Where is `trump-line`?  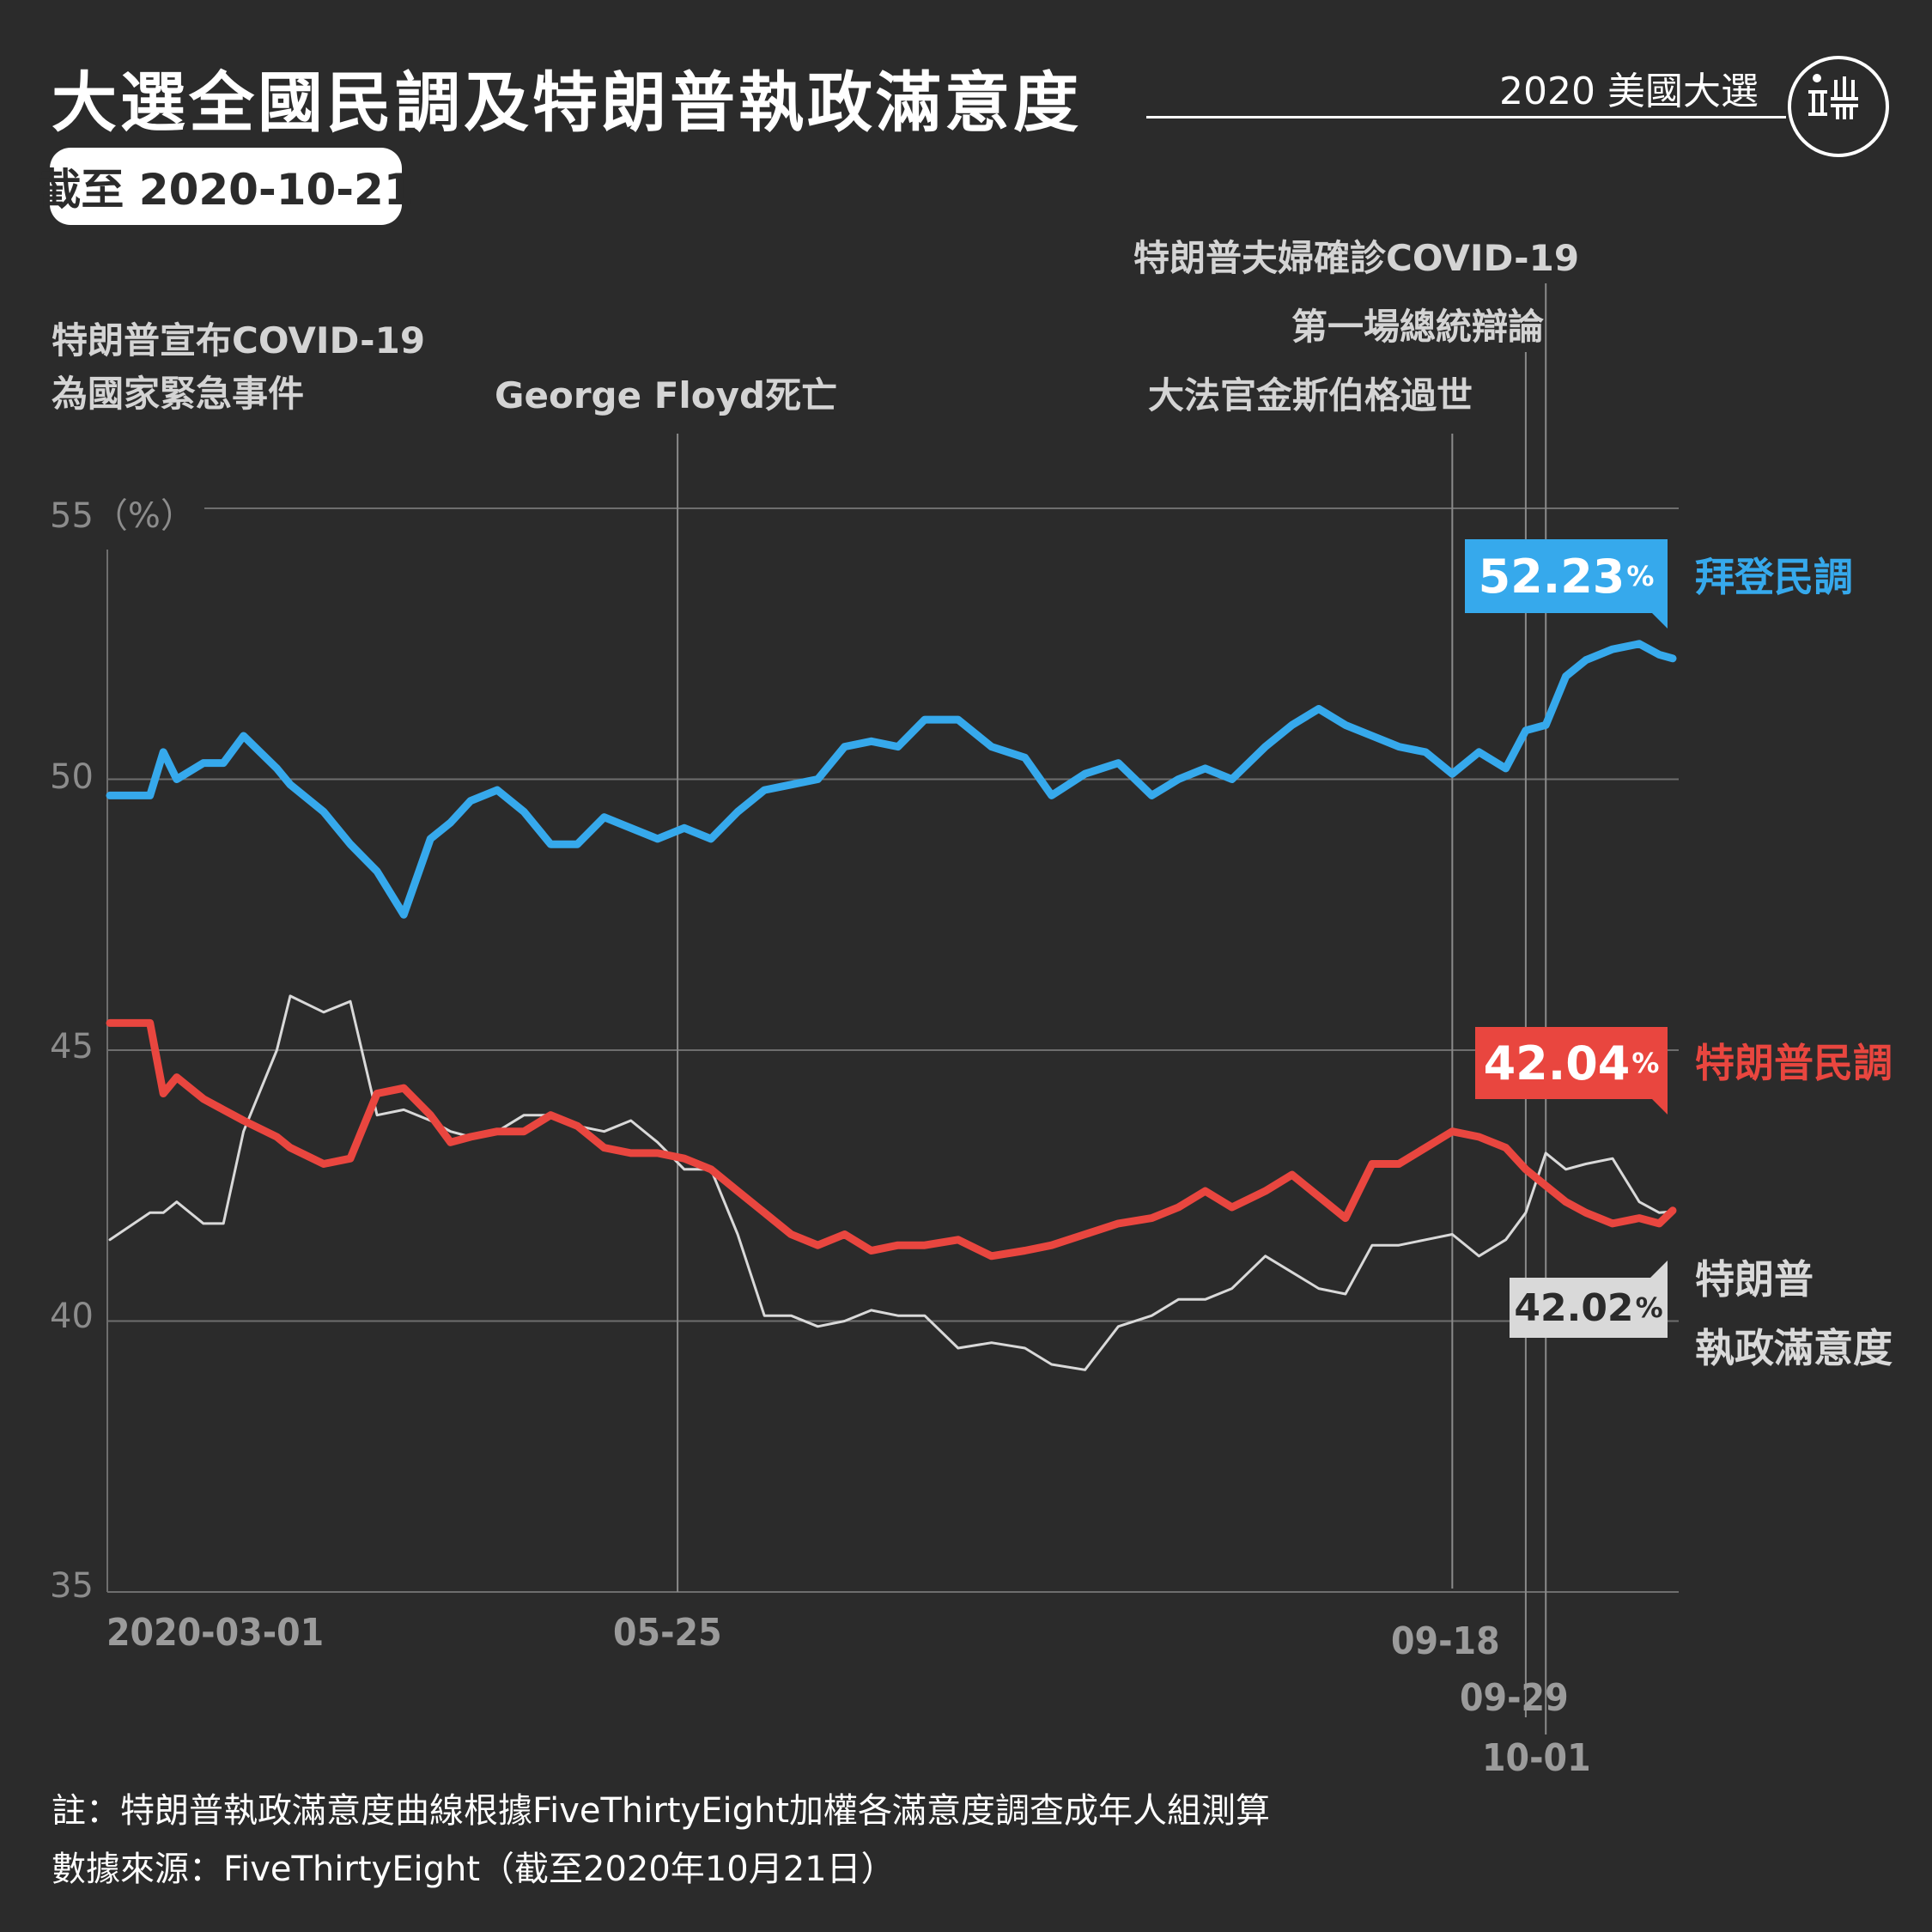 trump-line is located at coordinates (892, 1140).